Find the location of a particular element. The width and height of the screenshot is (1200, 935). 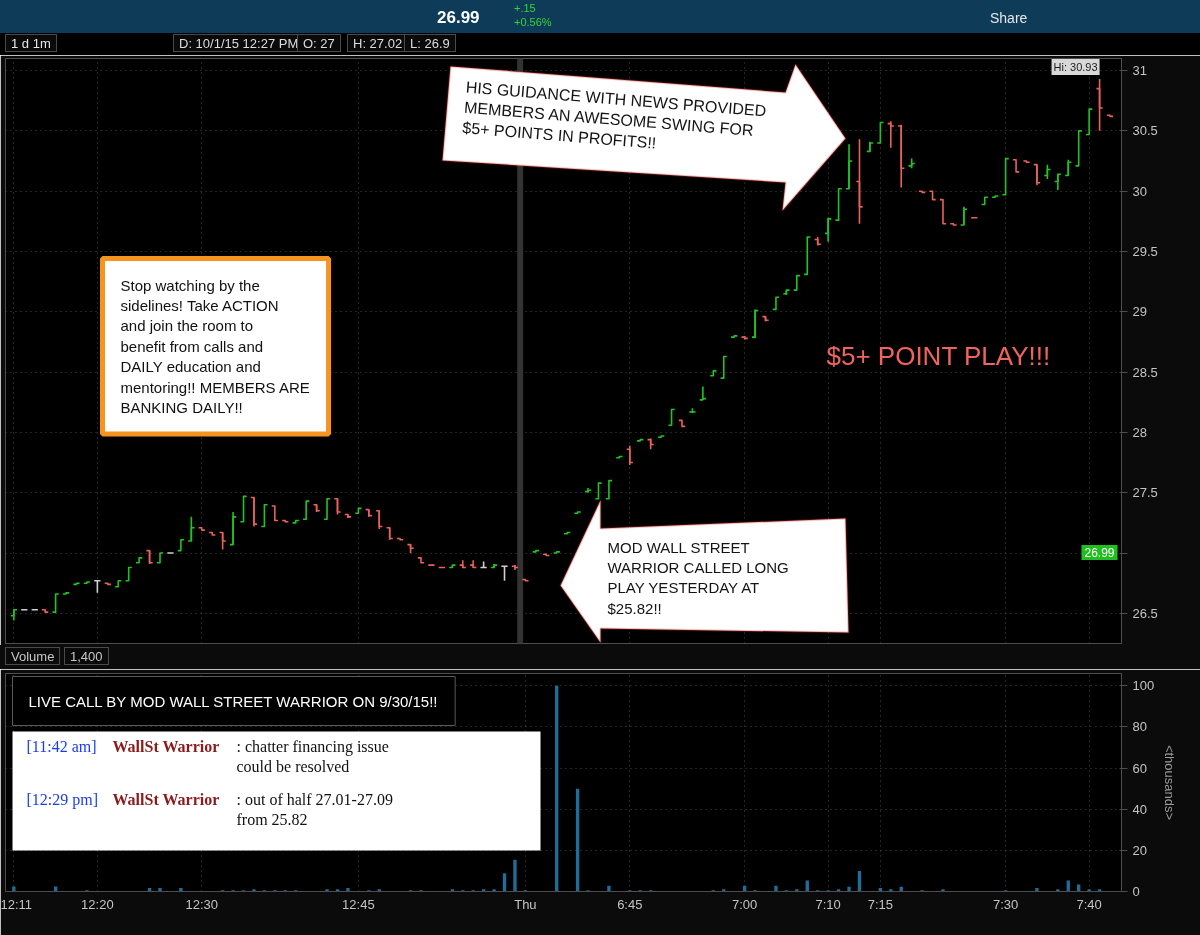

text: O: 27 is located at coordinates (319, 43).